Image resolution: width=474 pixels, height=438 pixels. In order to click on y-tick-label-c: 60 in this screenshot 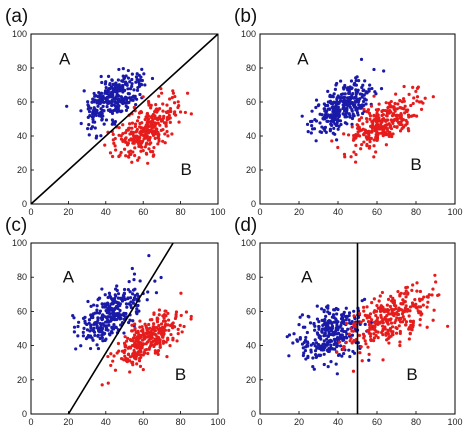, I will do `click(22, 311)`.